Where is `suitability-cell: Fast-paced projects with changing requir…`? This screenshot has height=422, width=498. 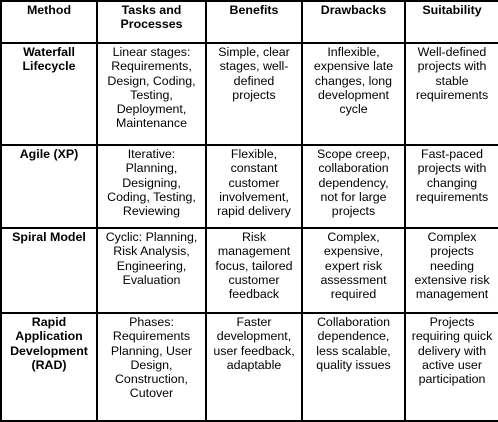 suitability-cell: Fast-paced projects with changing requir… is located at coordinates (451, 186).